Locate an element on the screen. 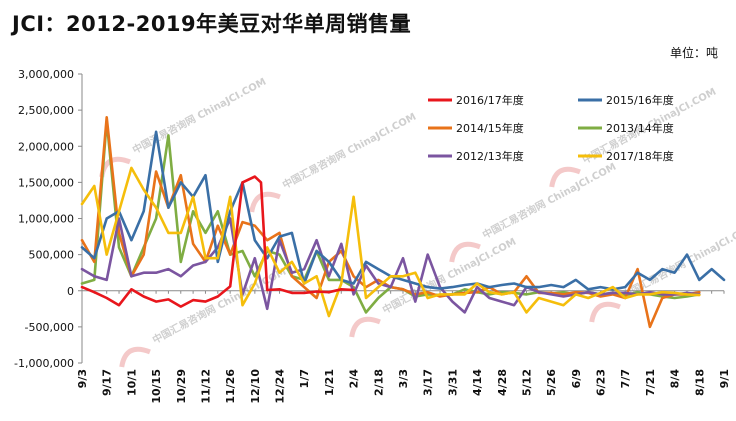 The height and width of the screenshot is (421, 736). legend-item: 2012/13年度 is located at coordinates (476, 156).